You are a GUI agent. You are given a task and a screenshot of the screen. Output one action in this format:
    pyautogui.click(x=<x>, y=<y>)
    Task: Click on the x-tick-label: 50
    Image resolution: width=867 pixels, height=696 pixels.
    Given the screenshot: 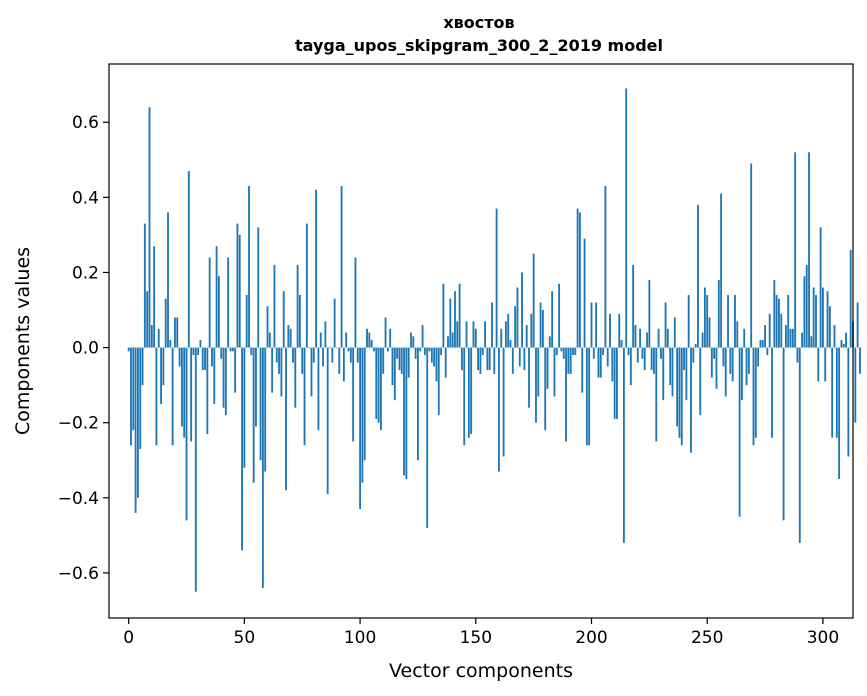 What is the action you would take?
    pyautogui.click(x=245, y=638)
    